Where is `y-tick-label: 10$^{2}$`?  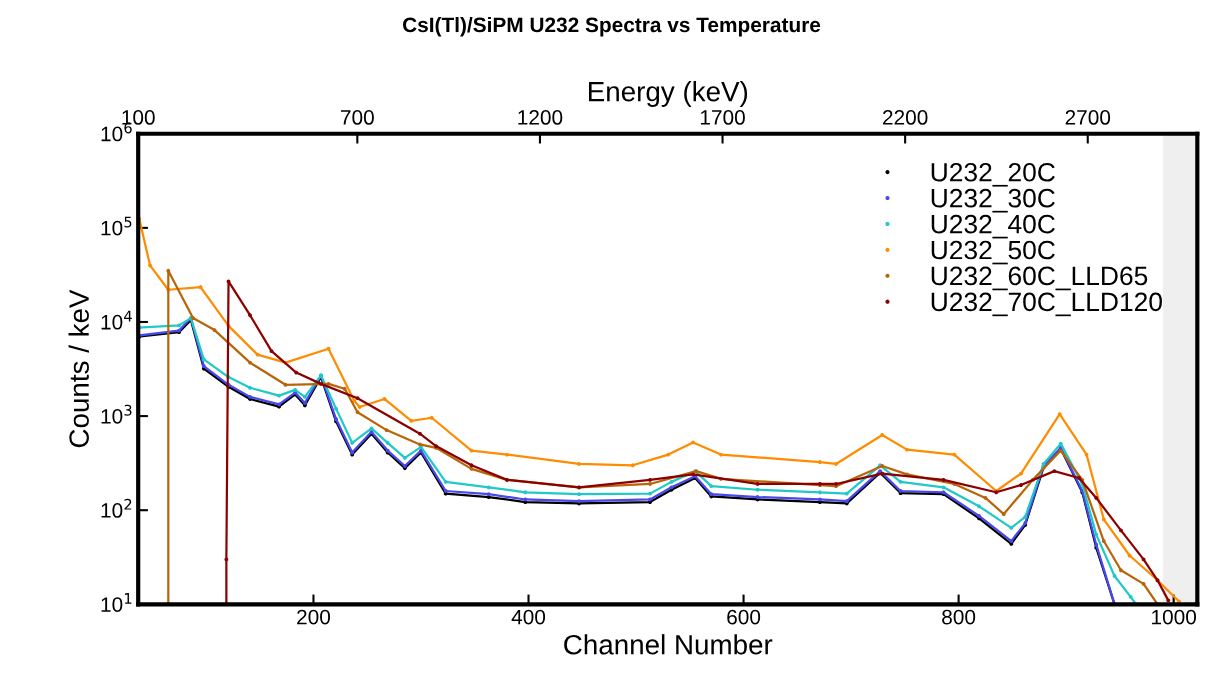 y-tick-label: 10$^{2}$ is located at coordinates (116, 508).